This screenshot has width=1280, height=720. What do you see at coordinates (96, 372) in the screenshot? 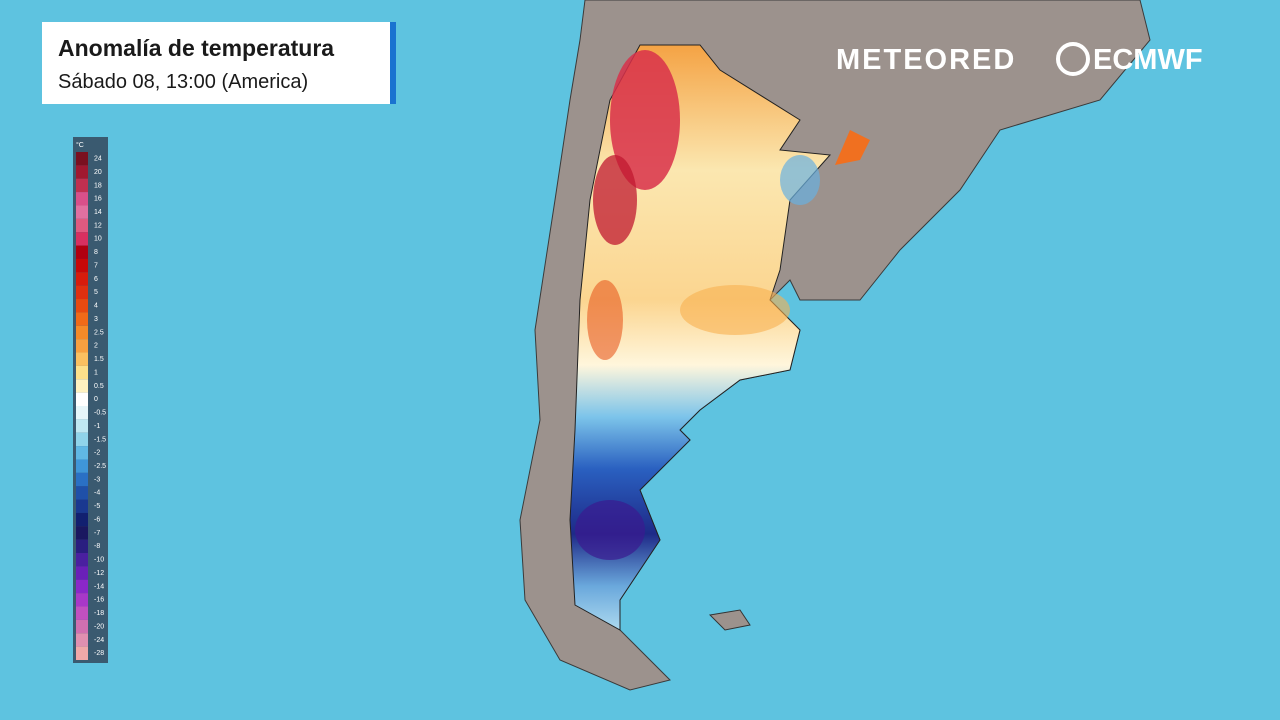
I see `legend-label: 1` at bounding box center [96, 372].